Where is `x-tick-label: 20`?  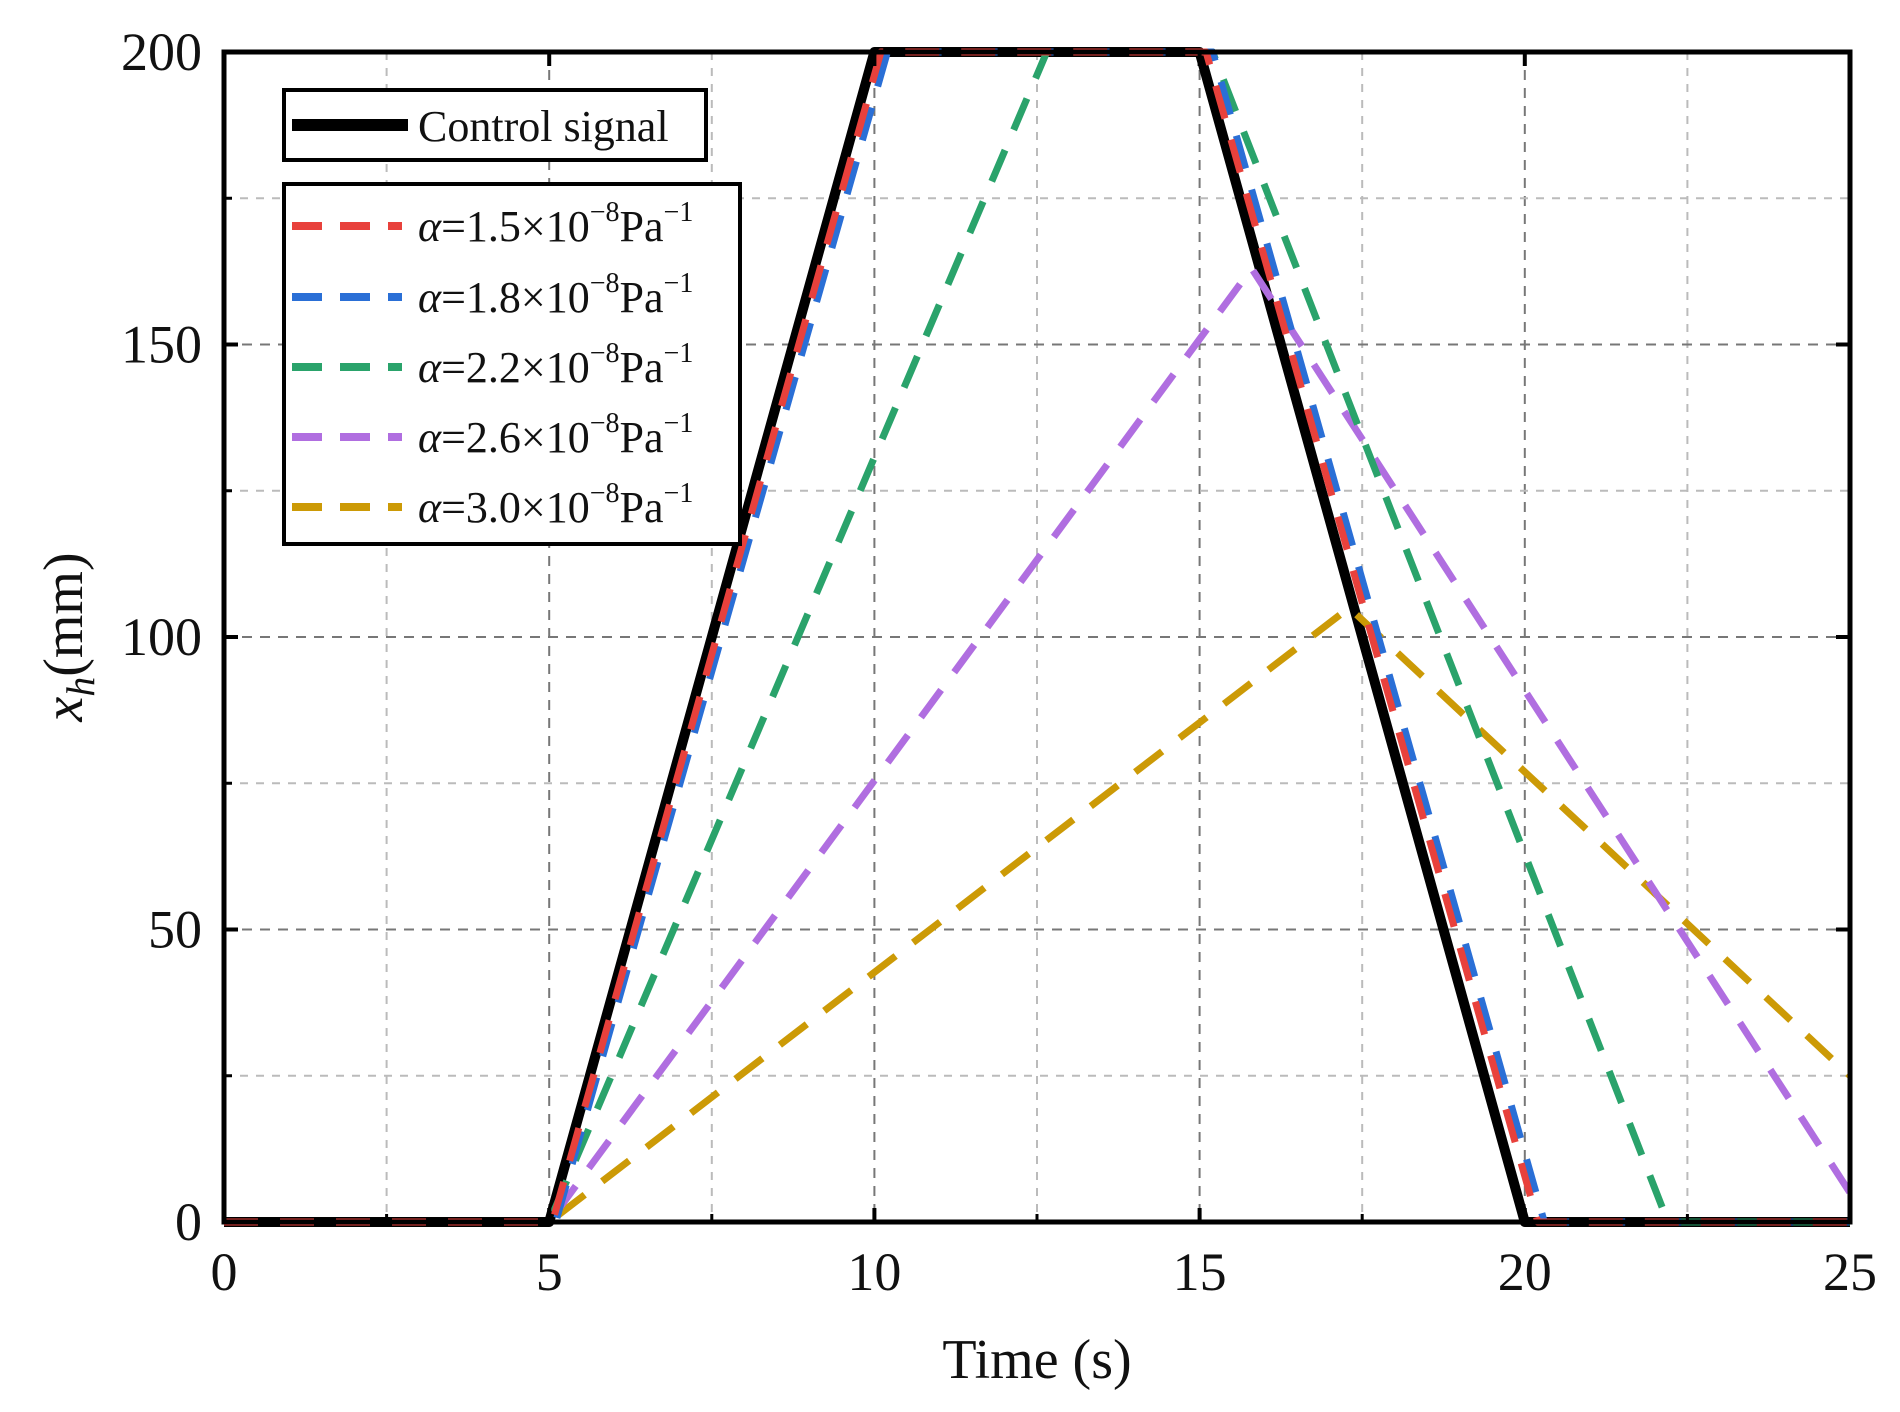 x-tick-label: 20 is located at coordinates (1525, 1272).